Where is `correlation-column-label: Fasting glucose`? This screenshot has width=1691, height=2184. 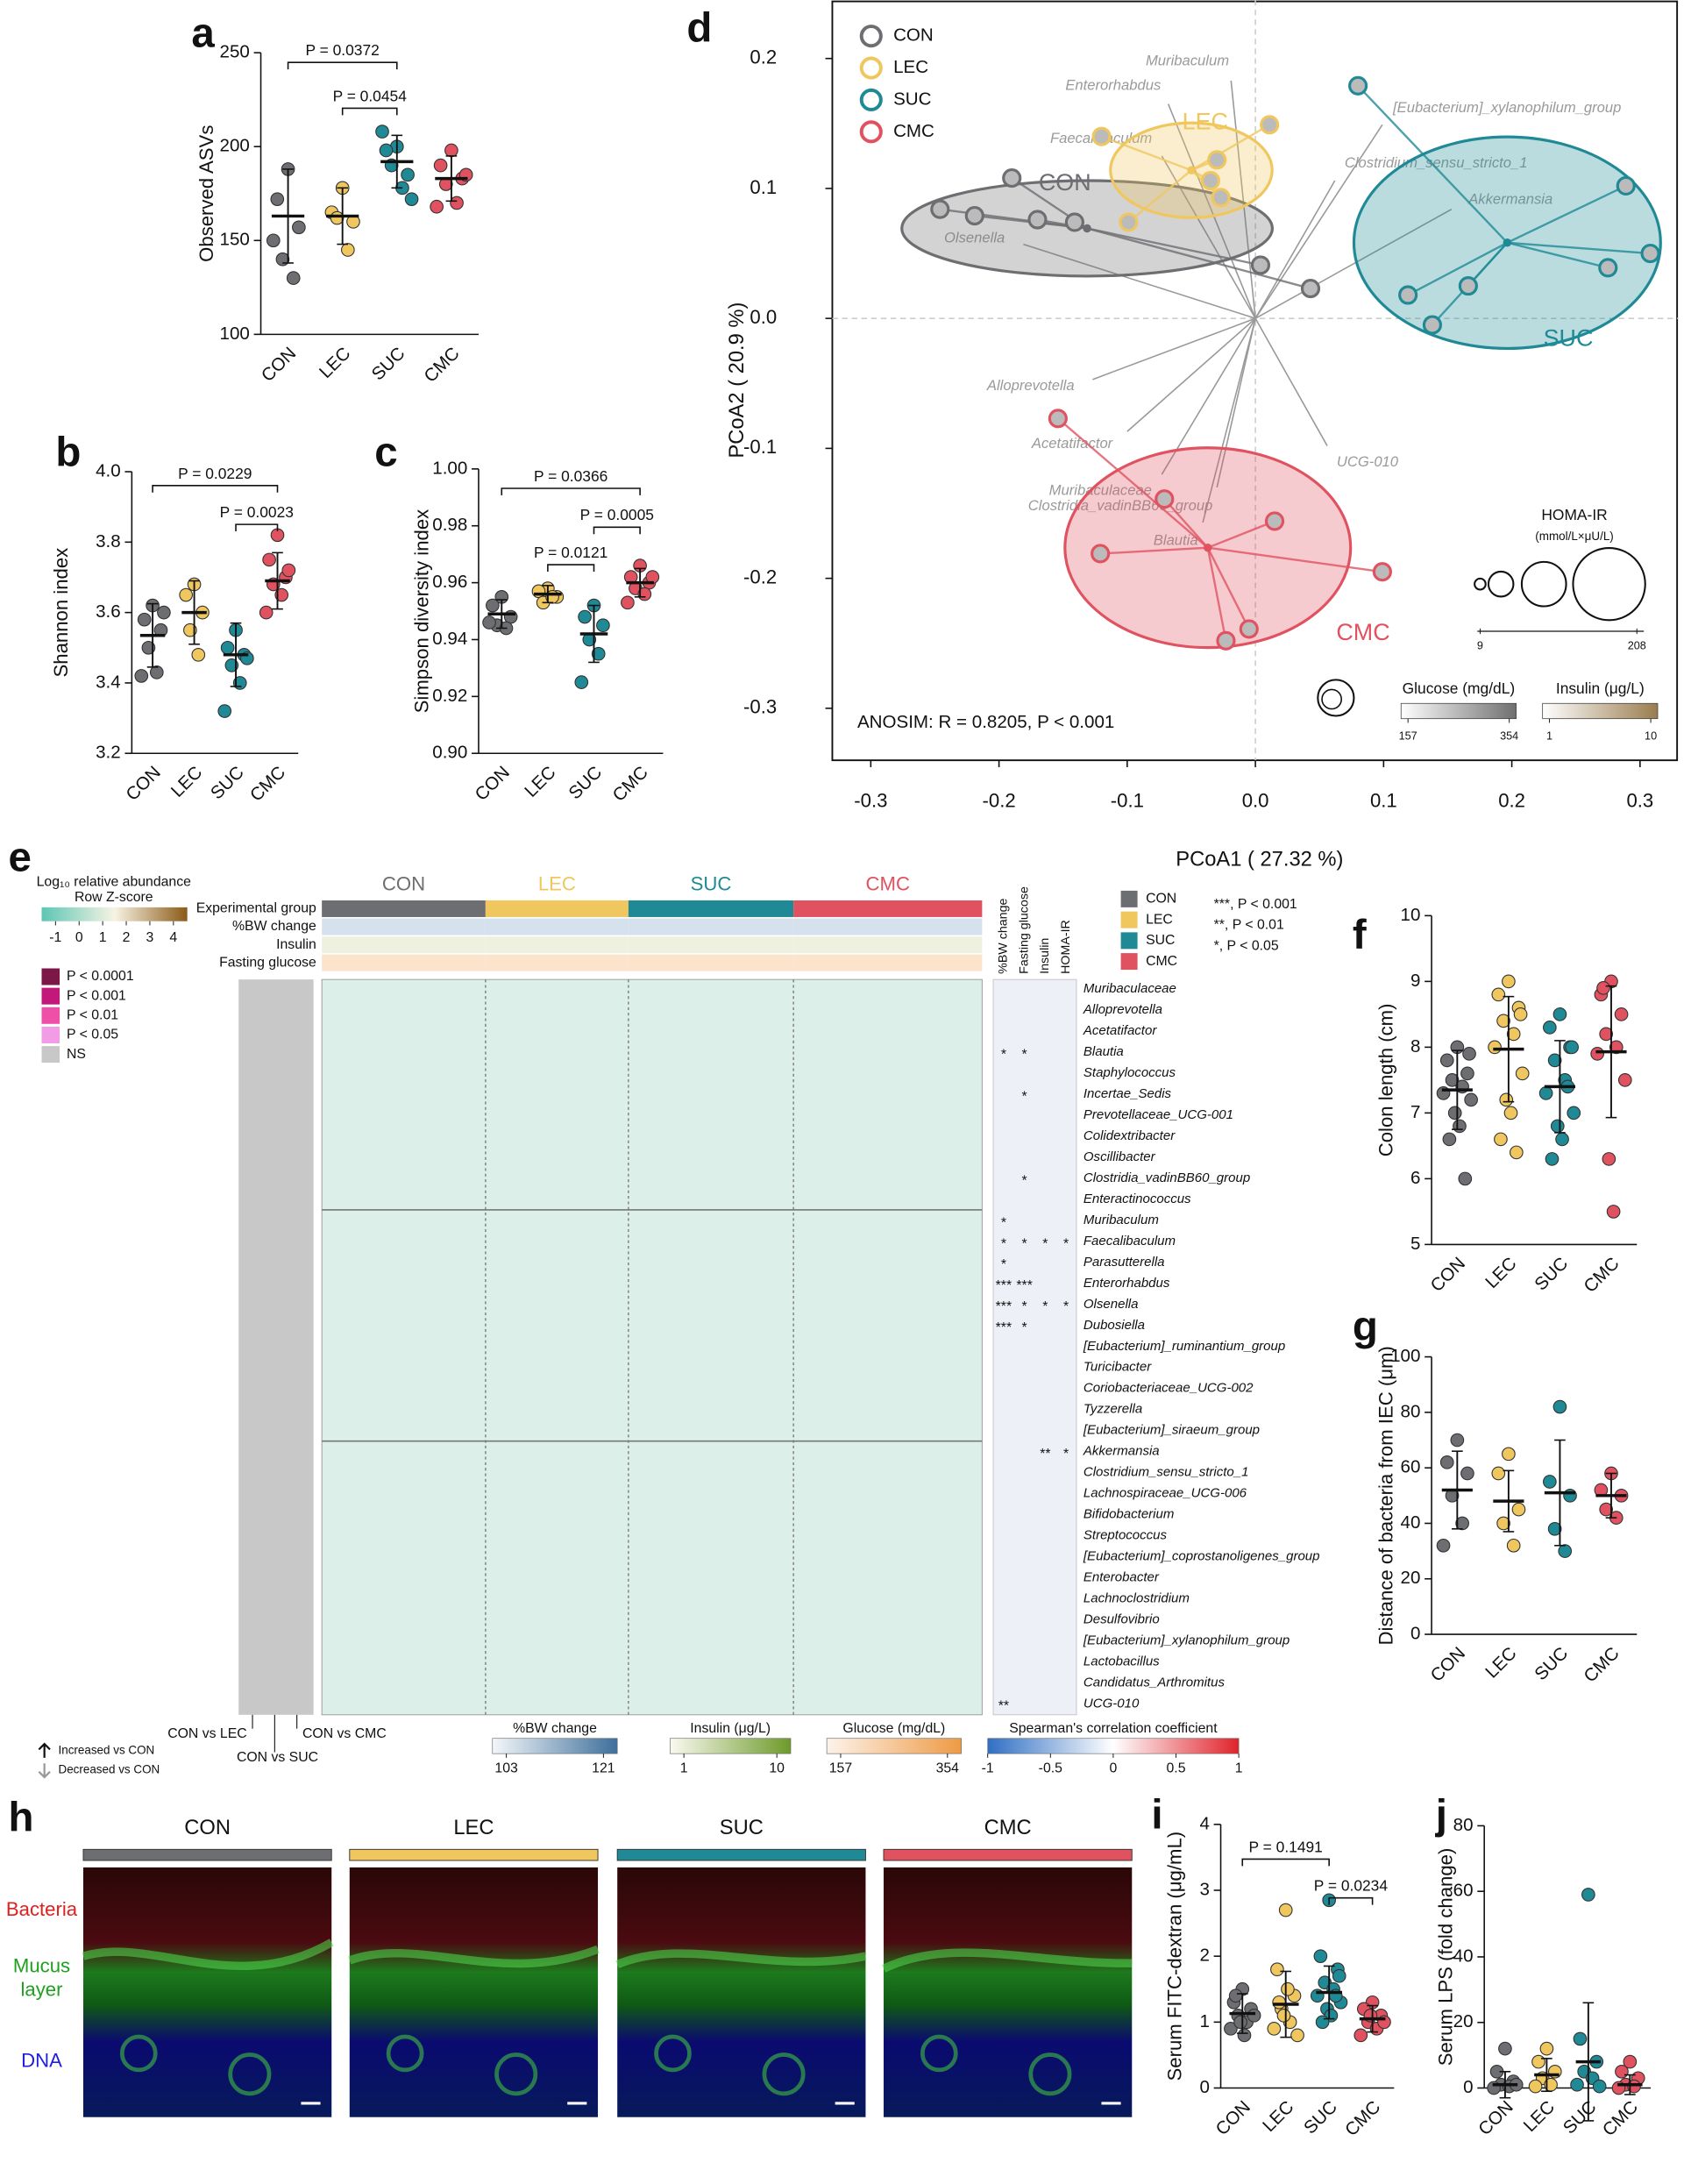 correlation-column-label: Fasting glucose is located at coordinates (1024, 930).